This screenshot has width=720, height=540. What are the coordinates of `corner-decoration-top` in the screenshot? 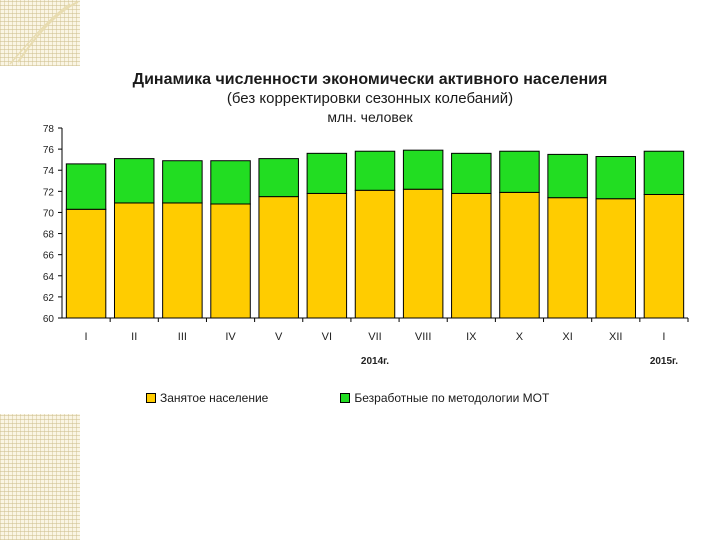 It's located at (40, 33).